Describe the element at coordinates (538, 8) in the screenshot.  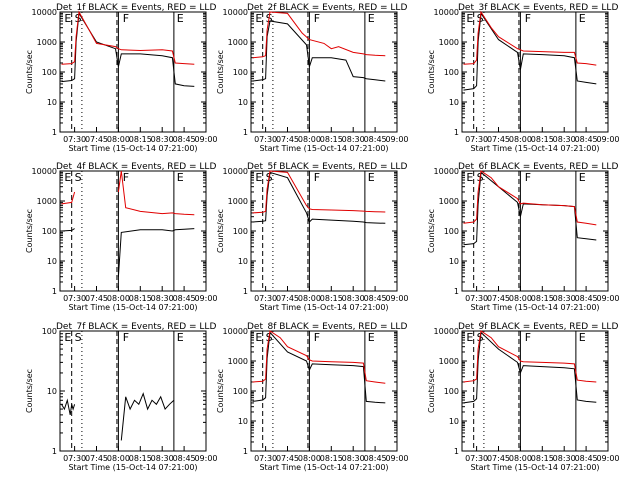
I see `chart-title: Det_3f BLACK = Events, RED = LLD` at that location.